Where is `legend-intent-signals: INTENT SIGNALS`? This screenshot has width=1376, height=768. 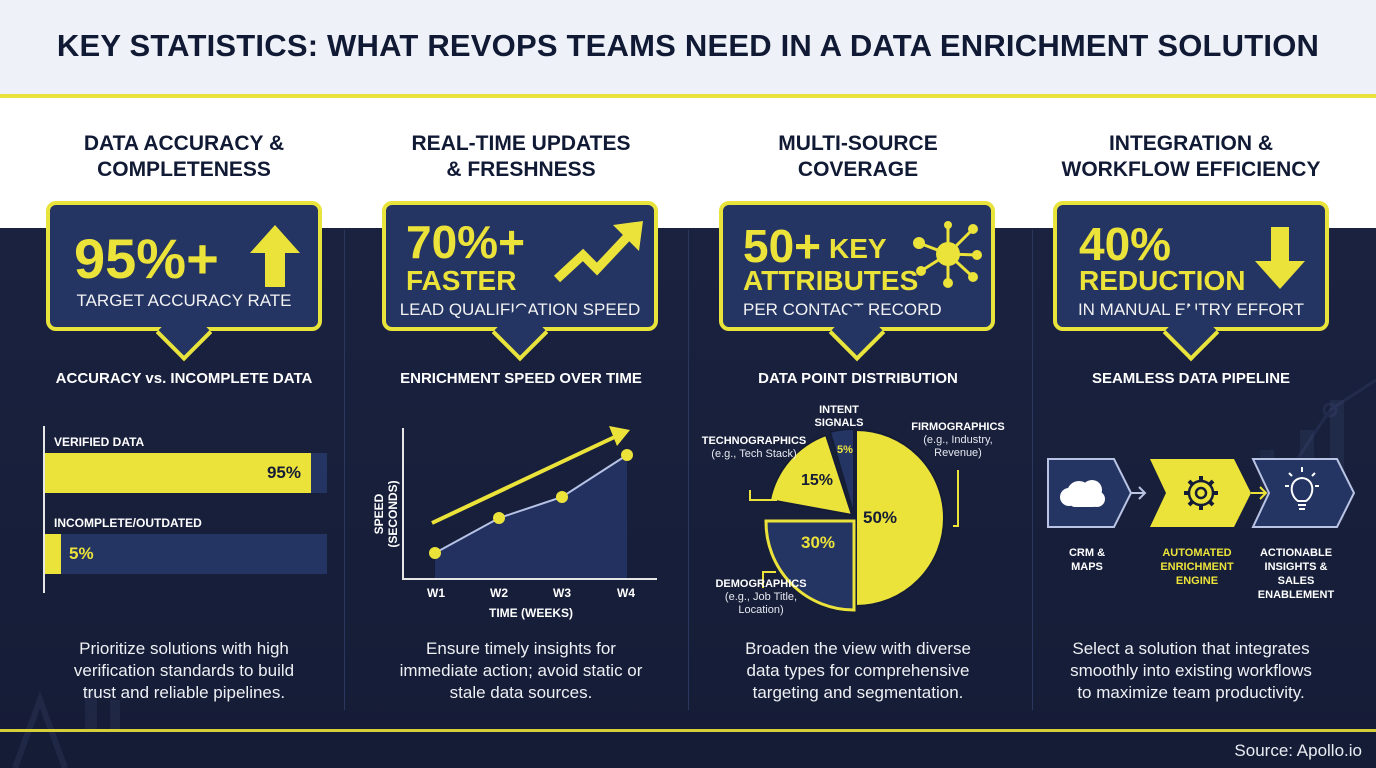 legend-intent-signals: INTENT SIGNALS is located at coordinates (839, 416).